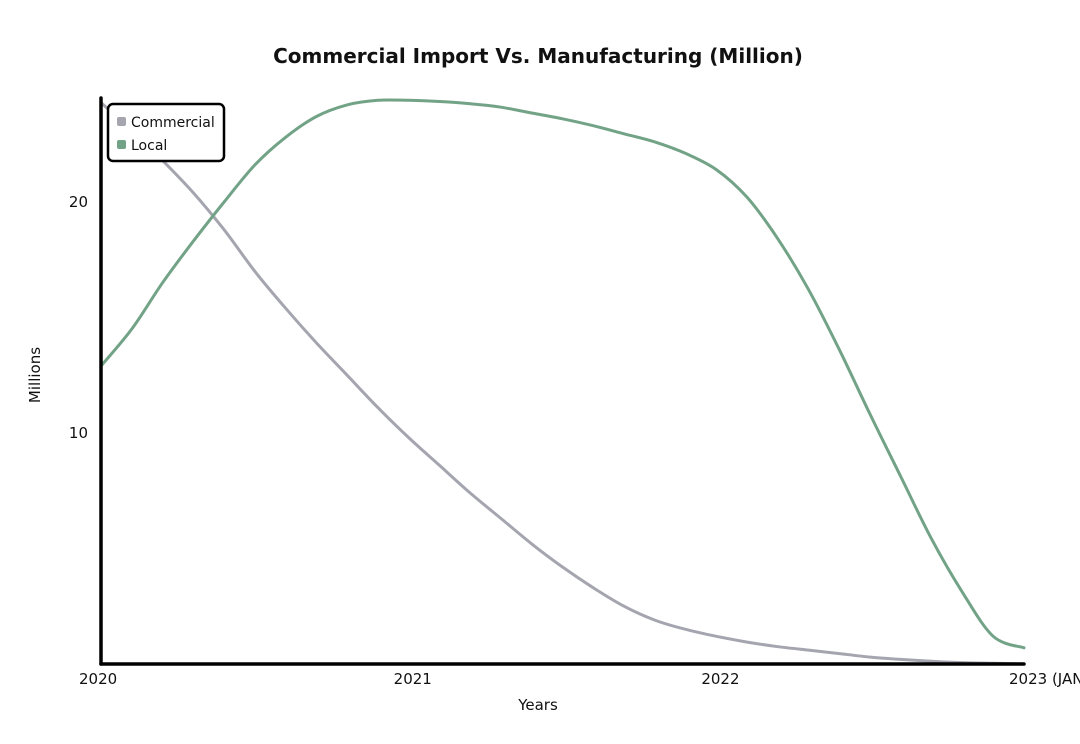 The height and width of the screenshot is (744, 1080). I want to click on legend: Commercial Local, so click(166, 132).